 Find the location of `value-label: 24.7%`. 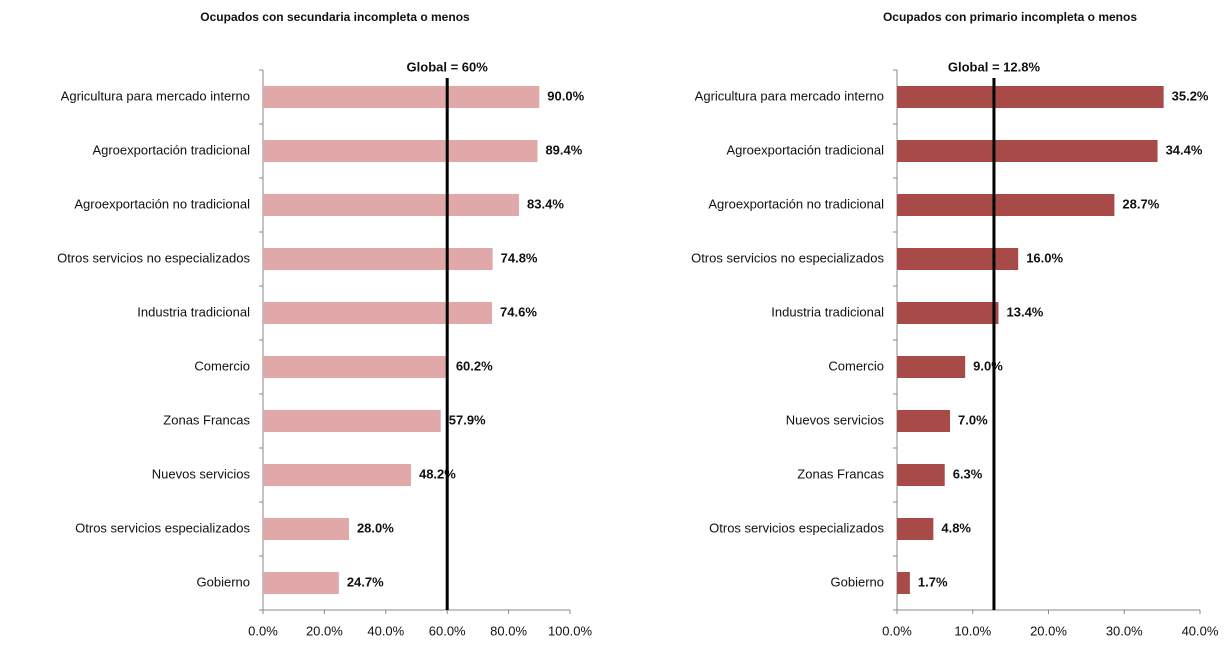

value-label: 24.7% is located at coordinates (365, 581).